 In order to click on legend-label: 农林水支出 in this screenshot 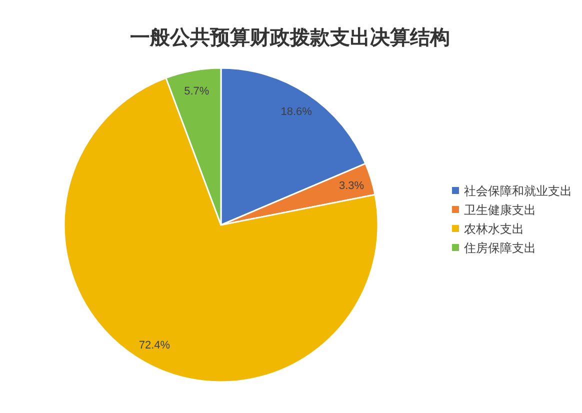, I will do `click(494, 229)`.